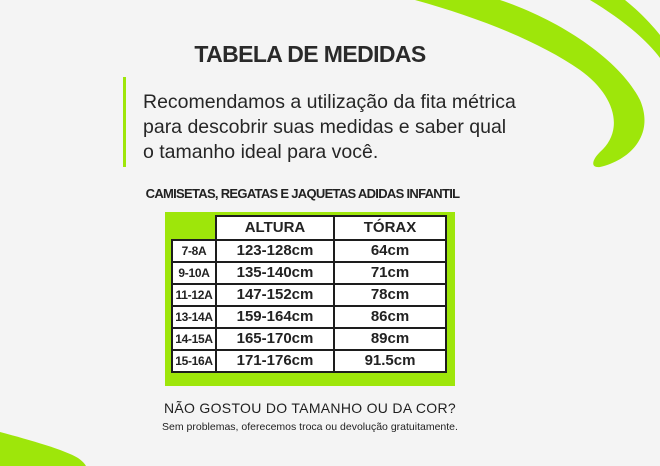 The height and width of the screenshot is (466, 660). What do you see at coordinates (43, 449) in the screenshot?
I see `bottom-left-swoosh` at bounding box center [43, 449].